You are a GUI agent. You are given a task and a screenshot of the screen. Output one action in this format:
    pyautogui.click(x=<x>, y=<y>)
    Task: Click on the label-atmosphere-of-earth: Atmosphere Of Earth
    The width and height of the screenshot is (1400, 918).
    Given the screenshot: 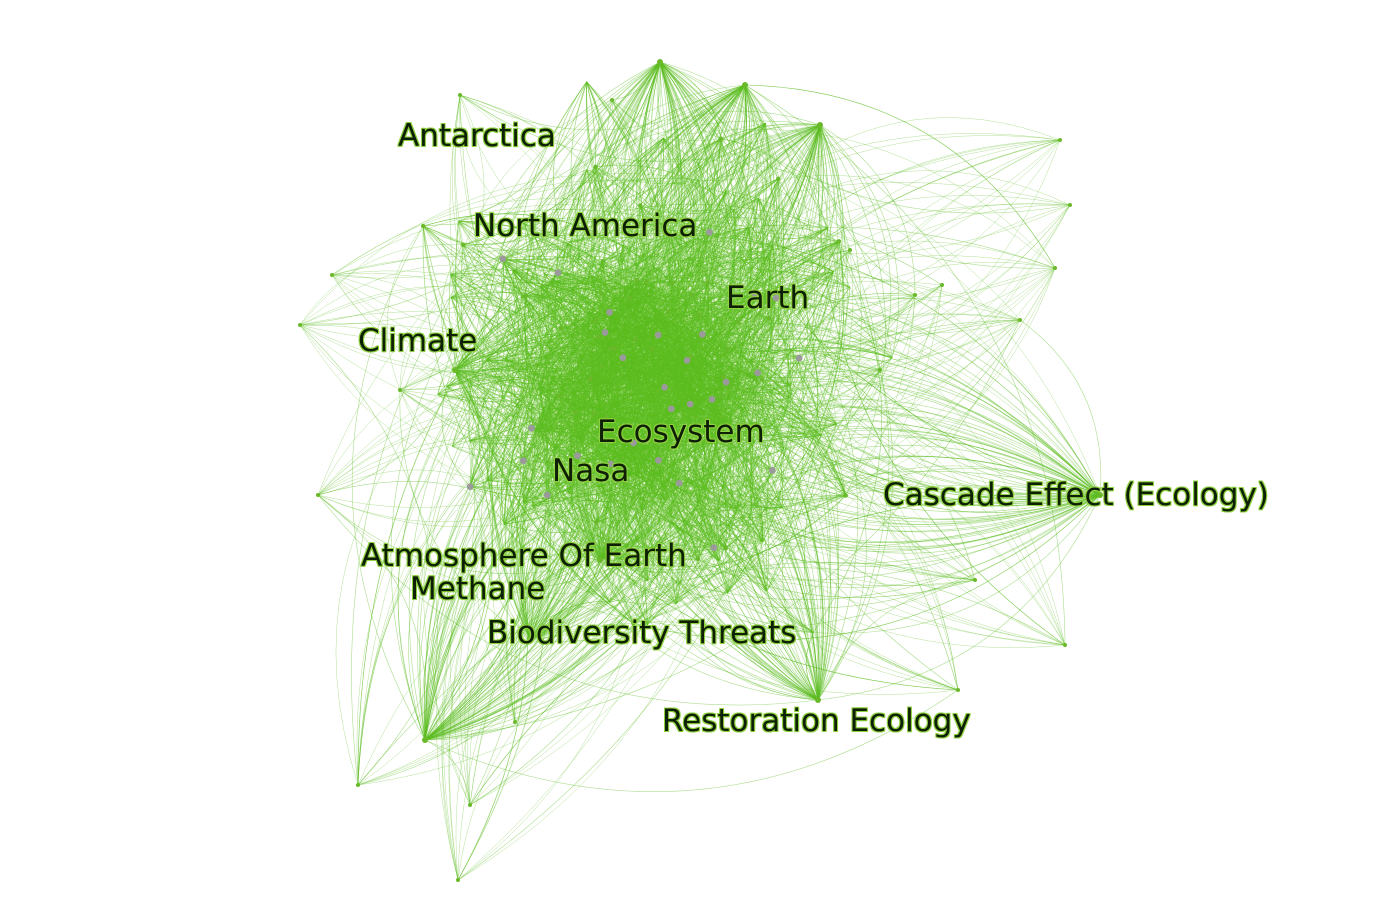 What is the action you would take?
    pyautogui.click(x=524, y=556)
    